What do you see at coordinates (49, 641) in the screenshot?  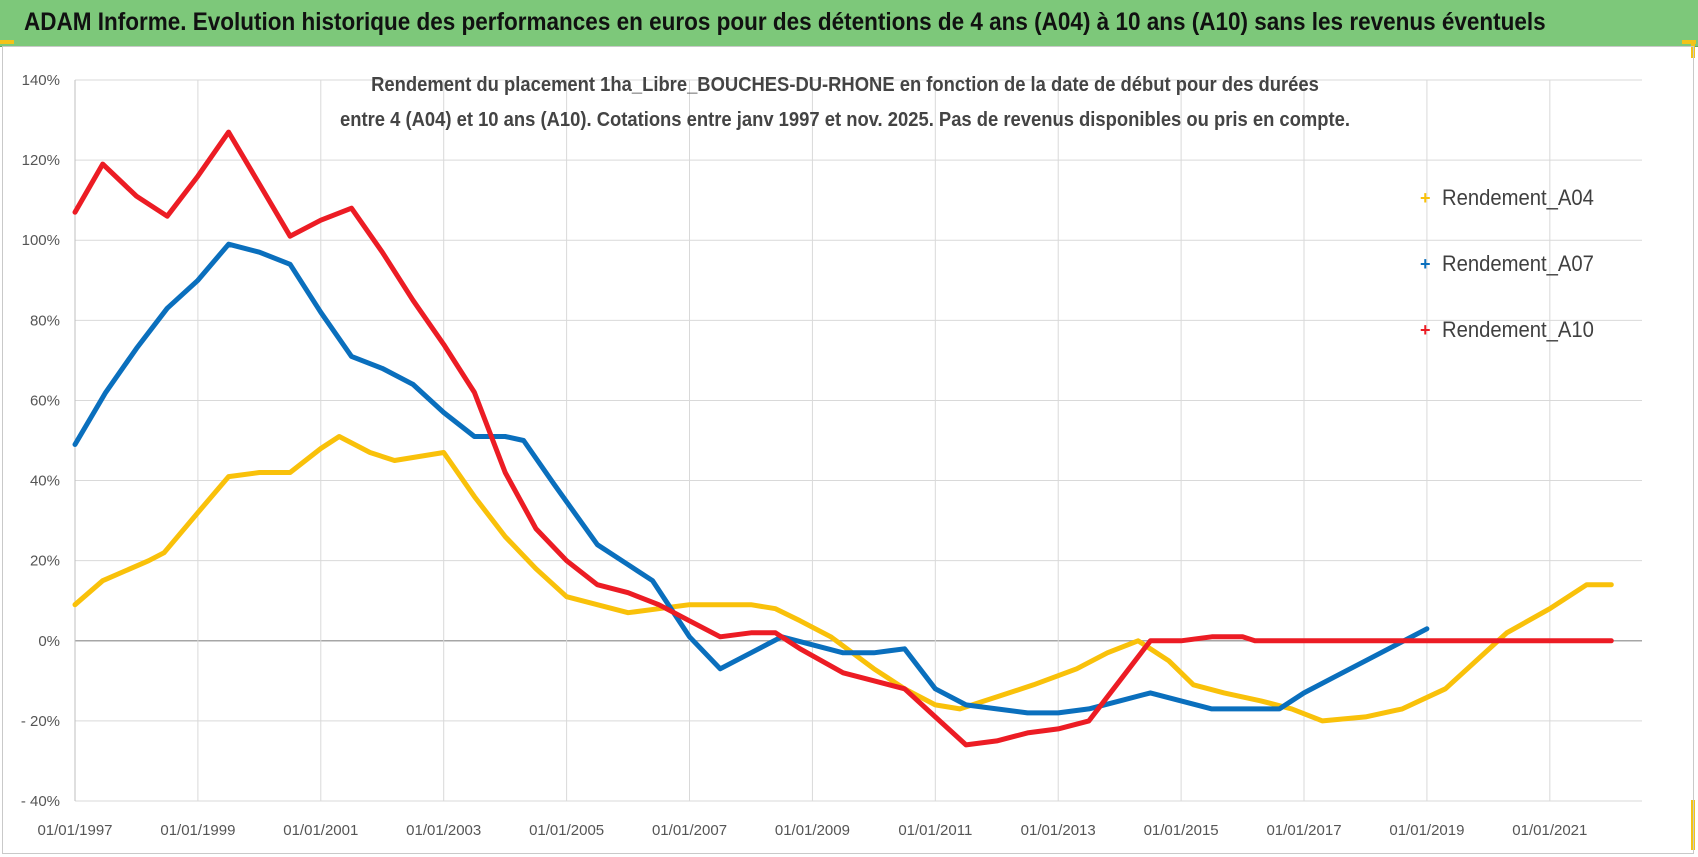 I see `y-tick-label: 0%` at bounding box center [49, 641].